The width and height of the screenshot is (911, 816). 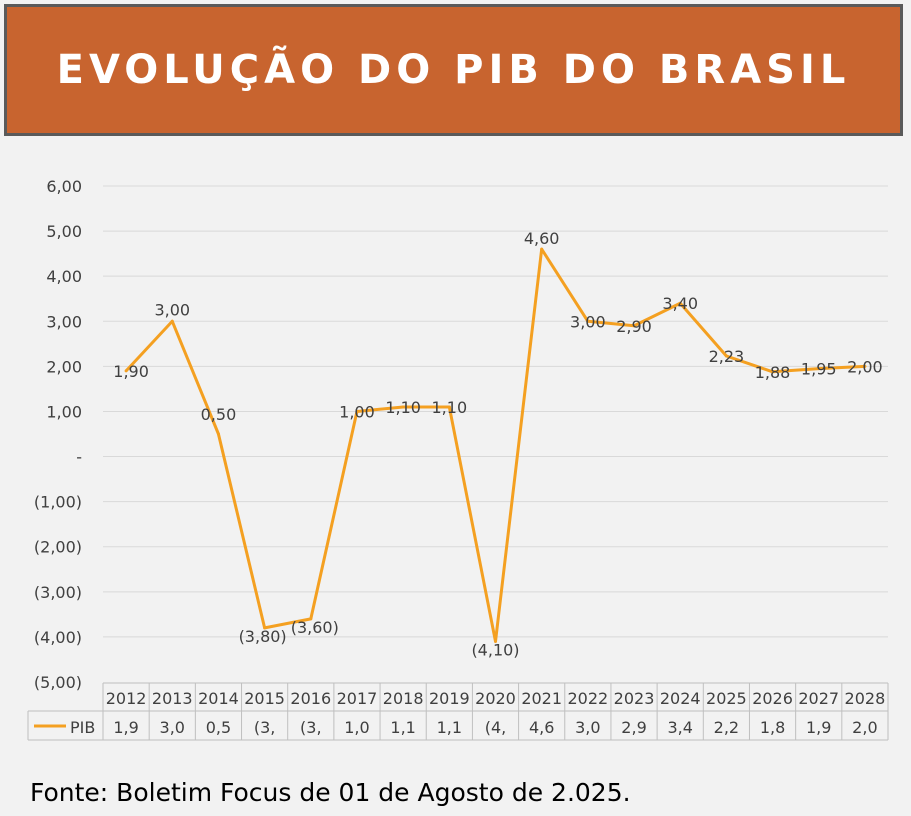 I want to click on data-label: 2,23, so click(x=727, y=356).